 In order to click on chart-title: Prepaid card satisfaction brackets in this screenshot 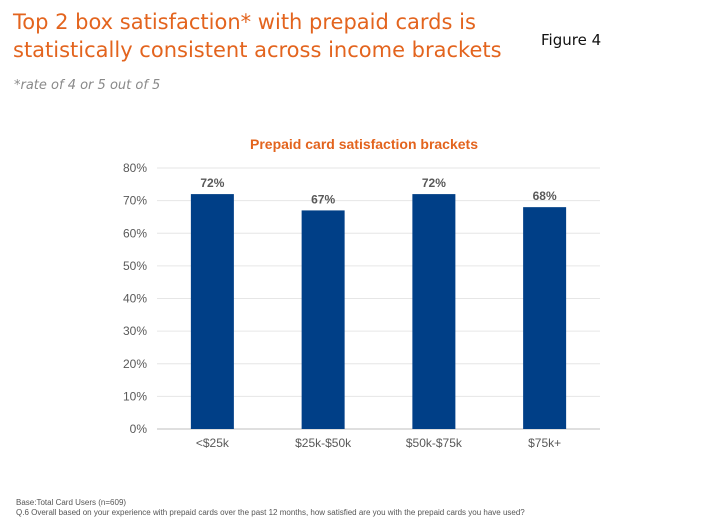, I will do `click(364, 144)`.